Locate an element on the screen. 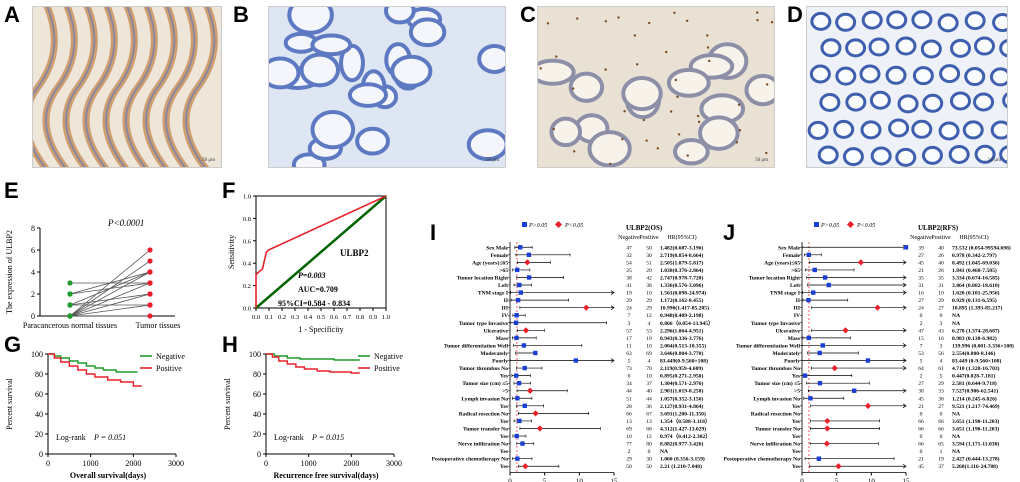  y-tick-label: 0 is located at coordinates (259, 454).